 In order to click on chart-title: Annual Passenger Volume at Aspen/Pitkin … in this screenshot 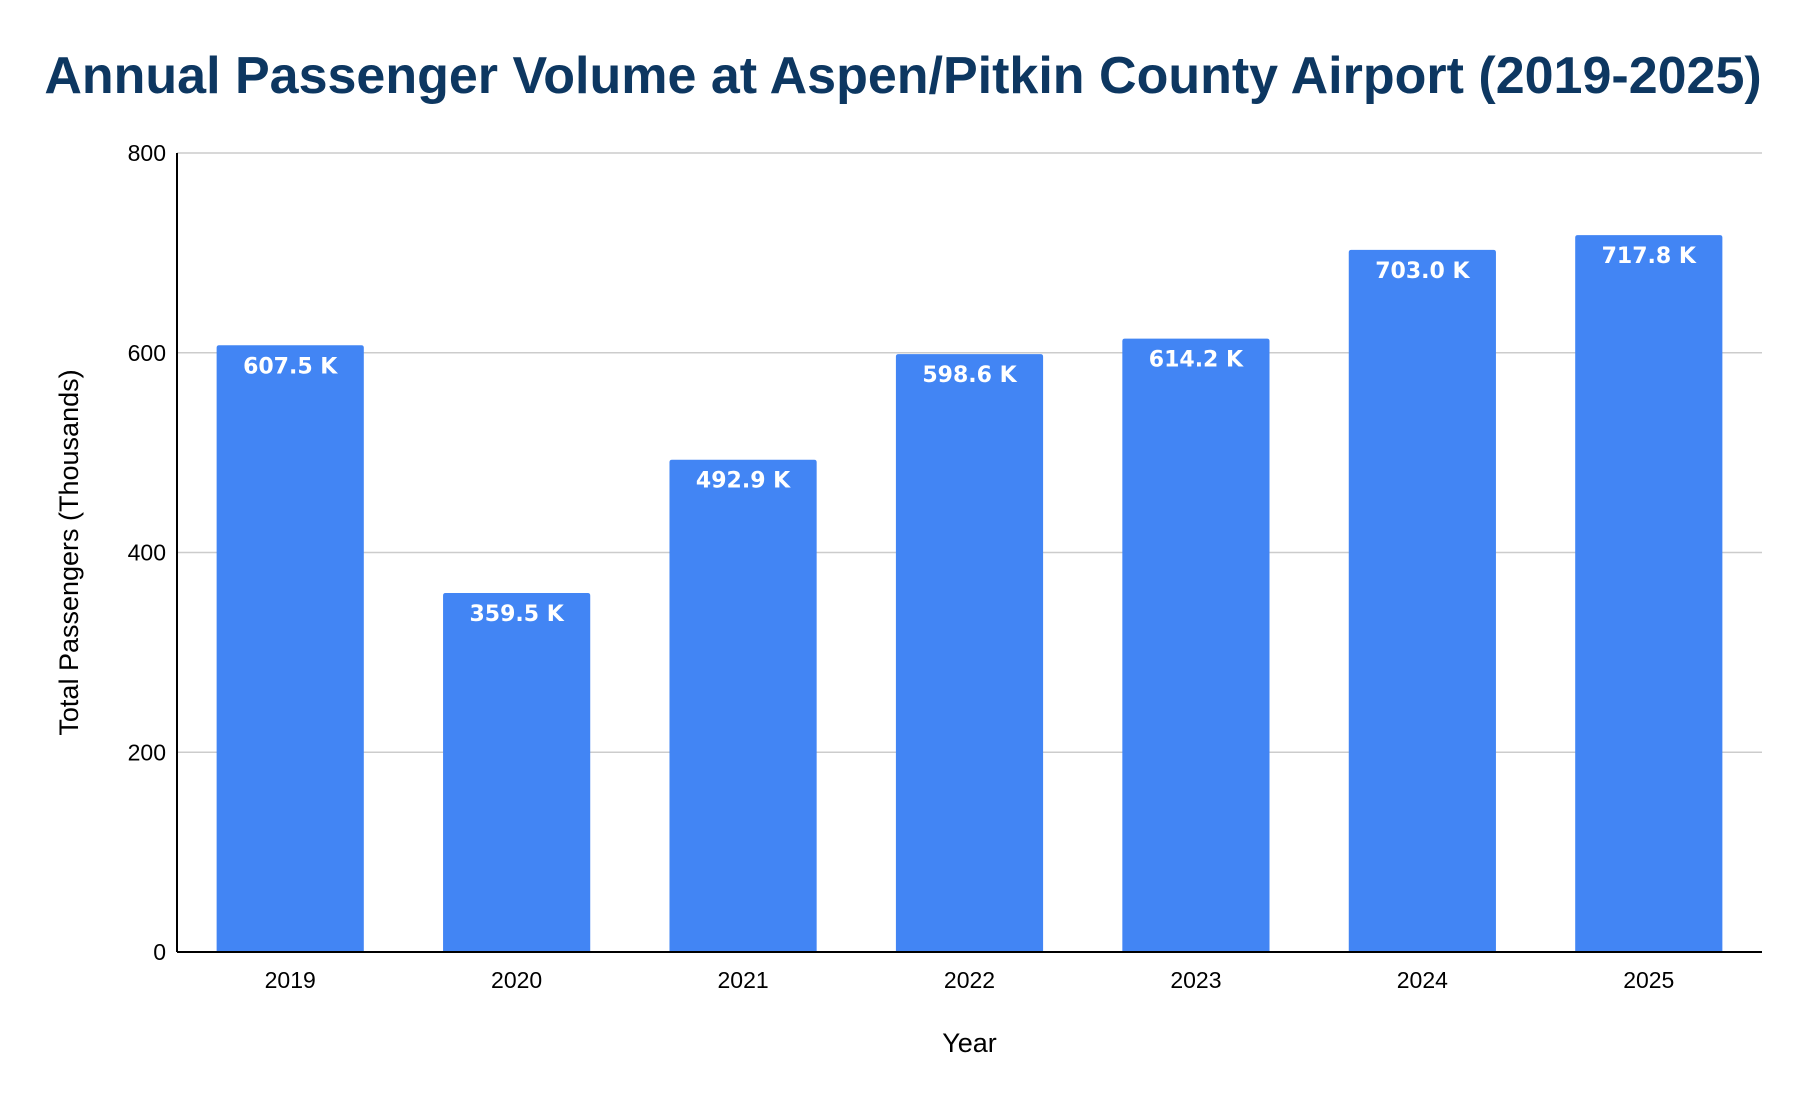, I will do `click(902, 76)`.